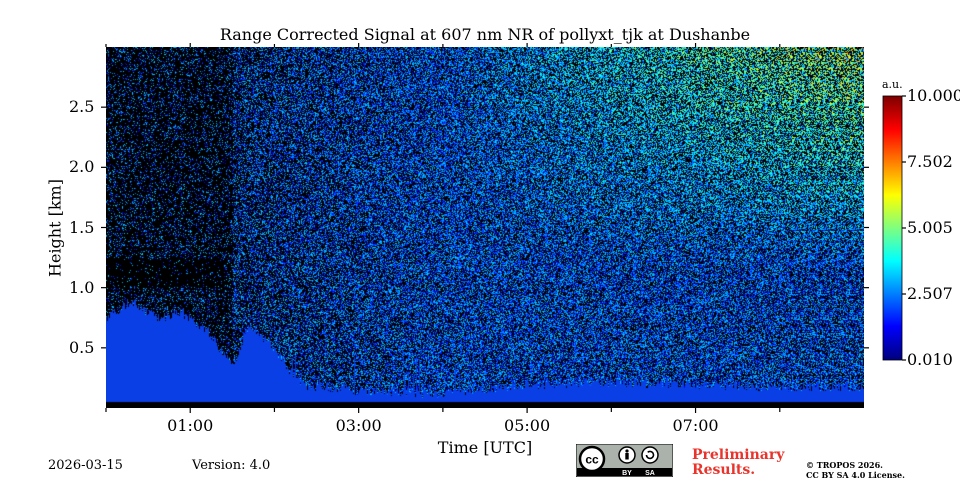 This screenshot has height=480, width=960. Describe the element at coordinates (930, 227) in the screenshot. I see `colorbar-tick-label: 5.005` at that location.